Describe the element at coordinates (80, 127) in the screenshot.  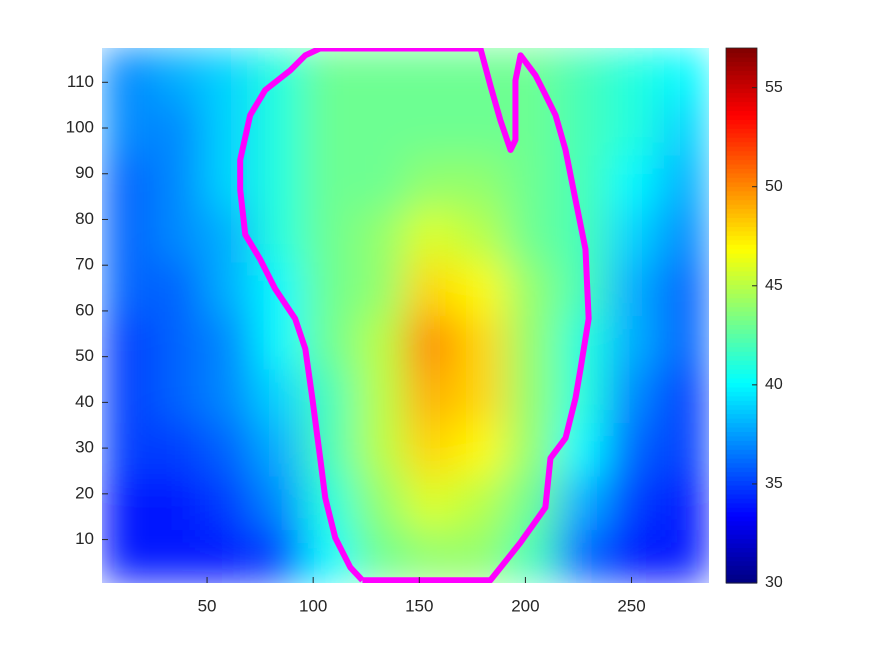
I see `y-tick-label: 100` at that location.